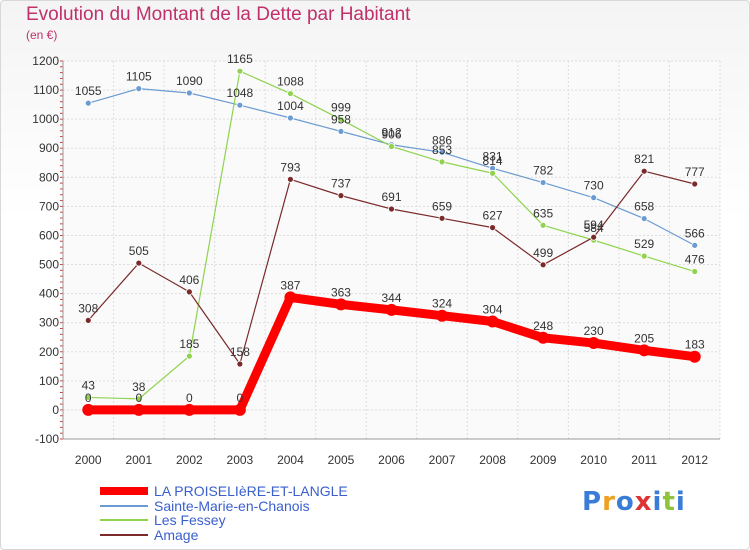  What do you see at coordinates (124, 491) in the screenshot?
I see `legend-swatch-la-proiseliere` at bounding box center [124, 491].